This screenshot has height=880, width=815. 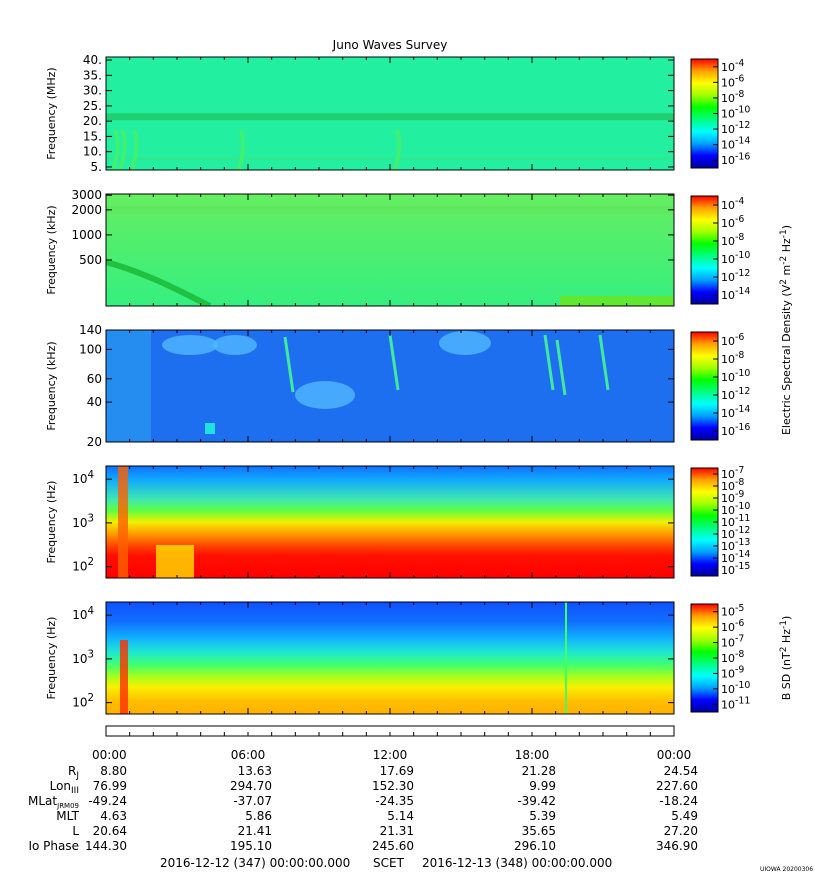 What do you see at coordinates (735, 294) in the screenshot?
I see `colorbar-tick-label: 10⁻¹⁴` at bounding box center [735, 294].